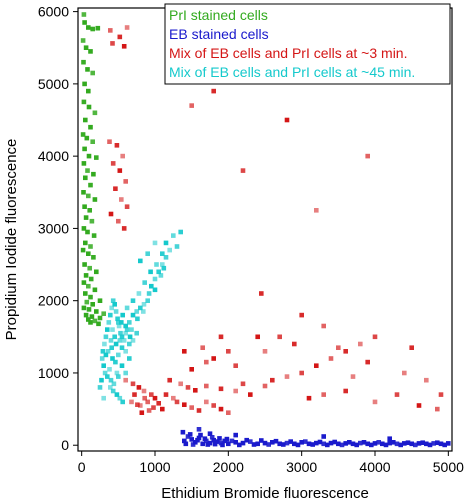 The width and height of the screenshot is (474, 502). Describe the element at coordinates (53, 373) in the screenshot. I see `y-tick-label: 1000` at that location.